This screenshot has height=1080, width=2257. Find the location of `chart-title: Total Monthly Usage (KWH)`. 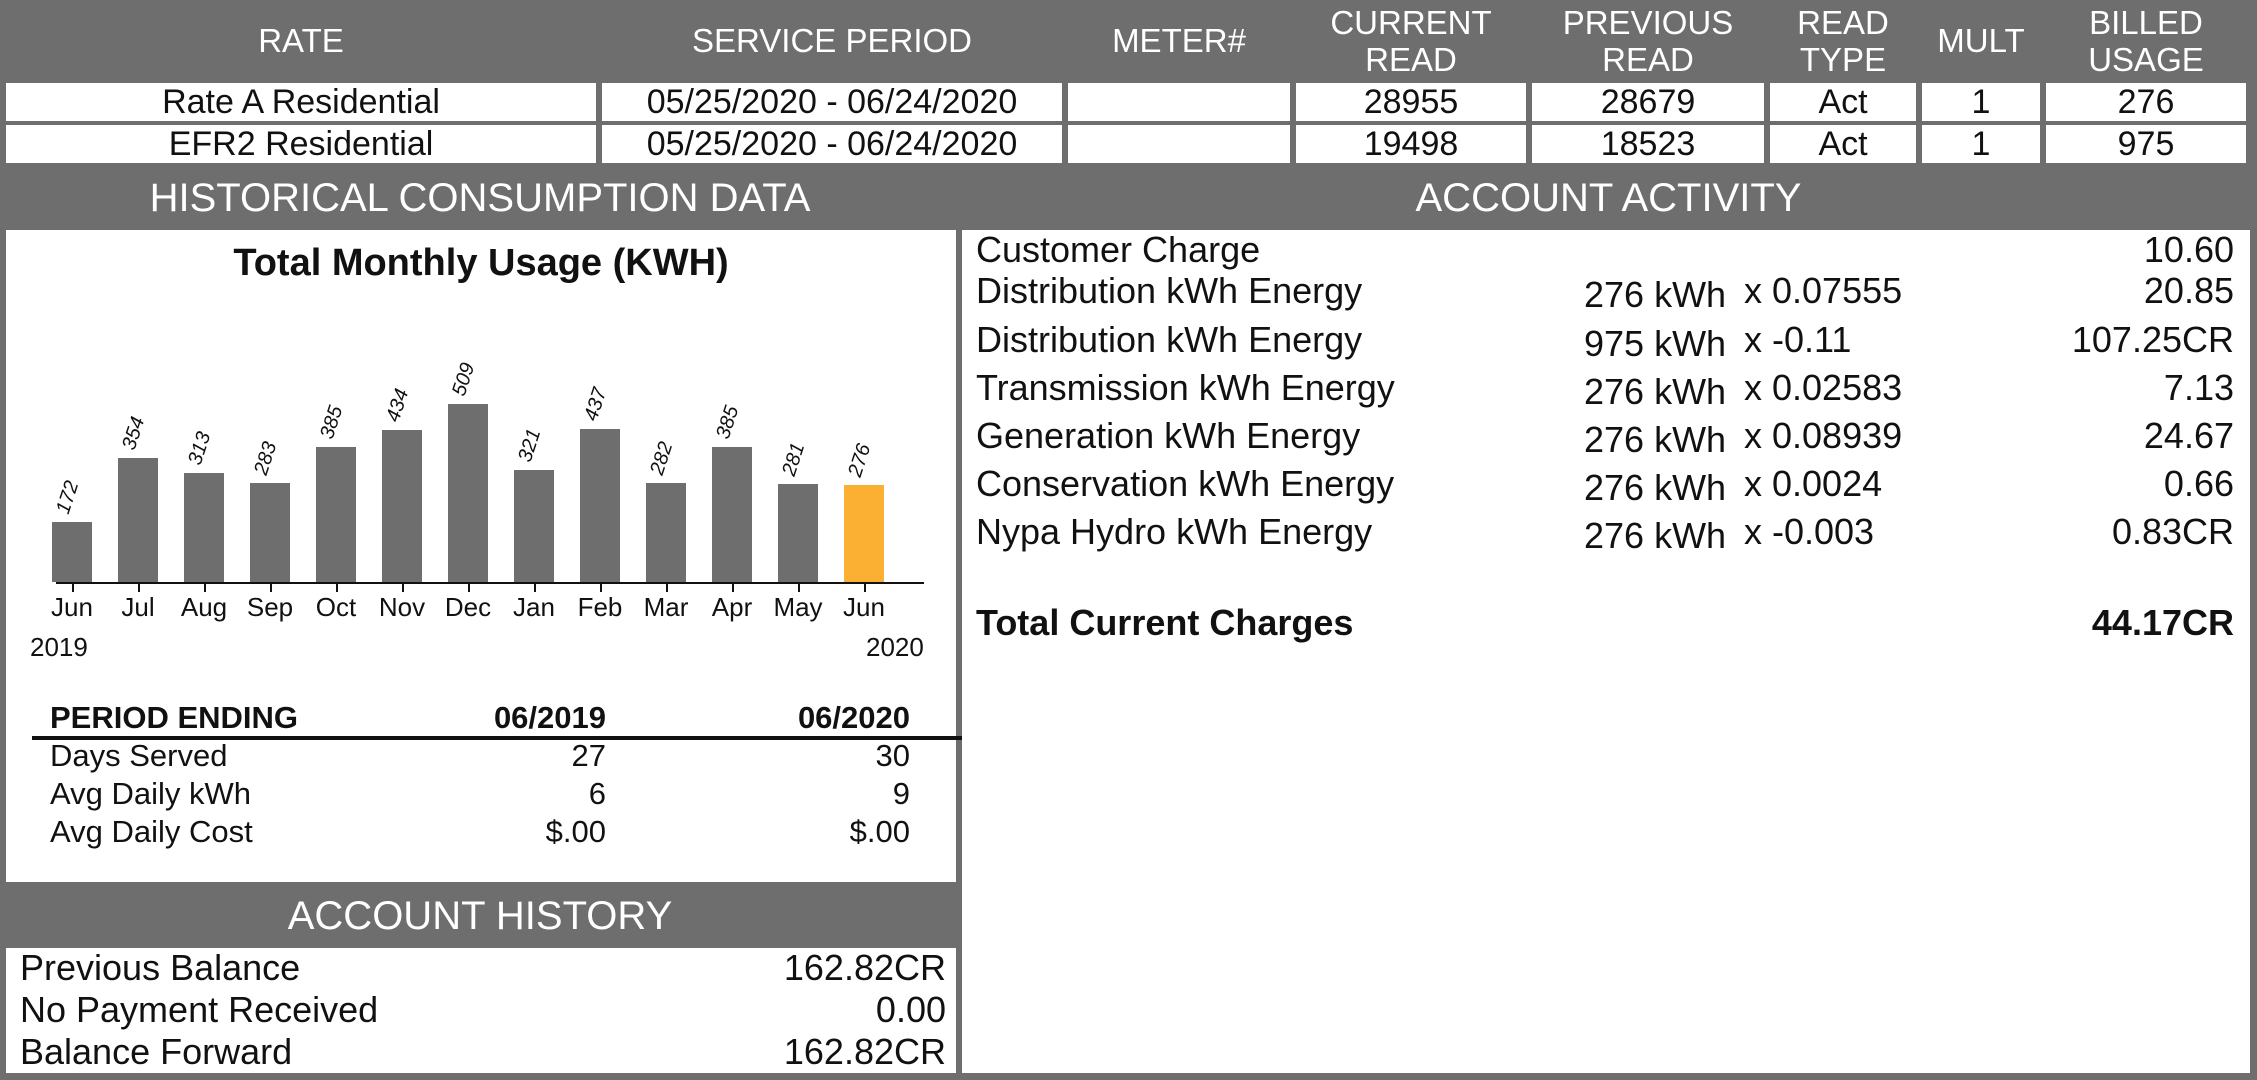

chart-title: Total Monthly Usage (KWH) is located at coordinates (481, 263).